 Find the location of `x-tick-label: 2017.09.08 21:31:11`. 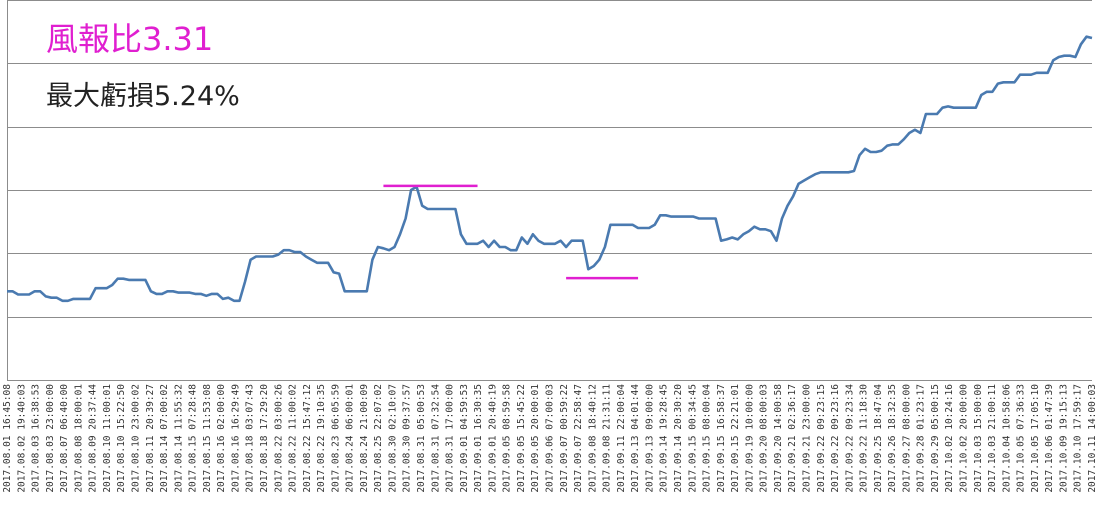

x-tick-label: 2017.09.08 21:31:11 is located at coordinates (607, 438).